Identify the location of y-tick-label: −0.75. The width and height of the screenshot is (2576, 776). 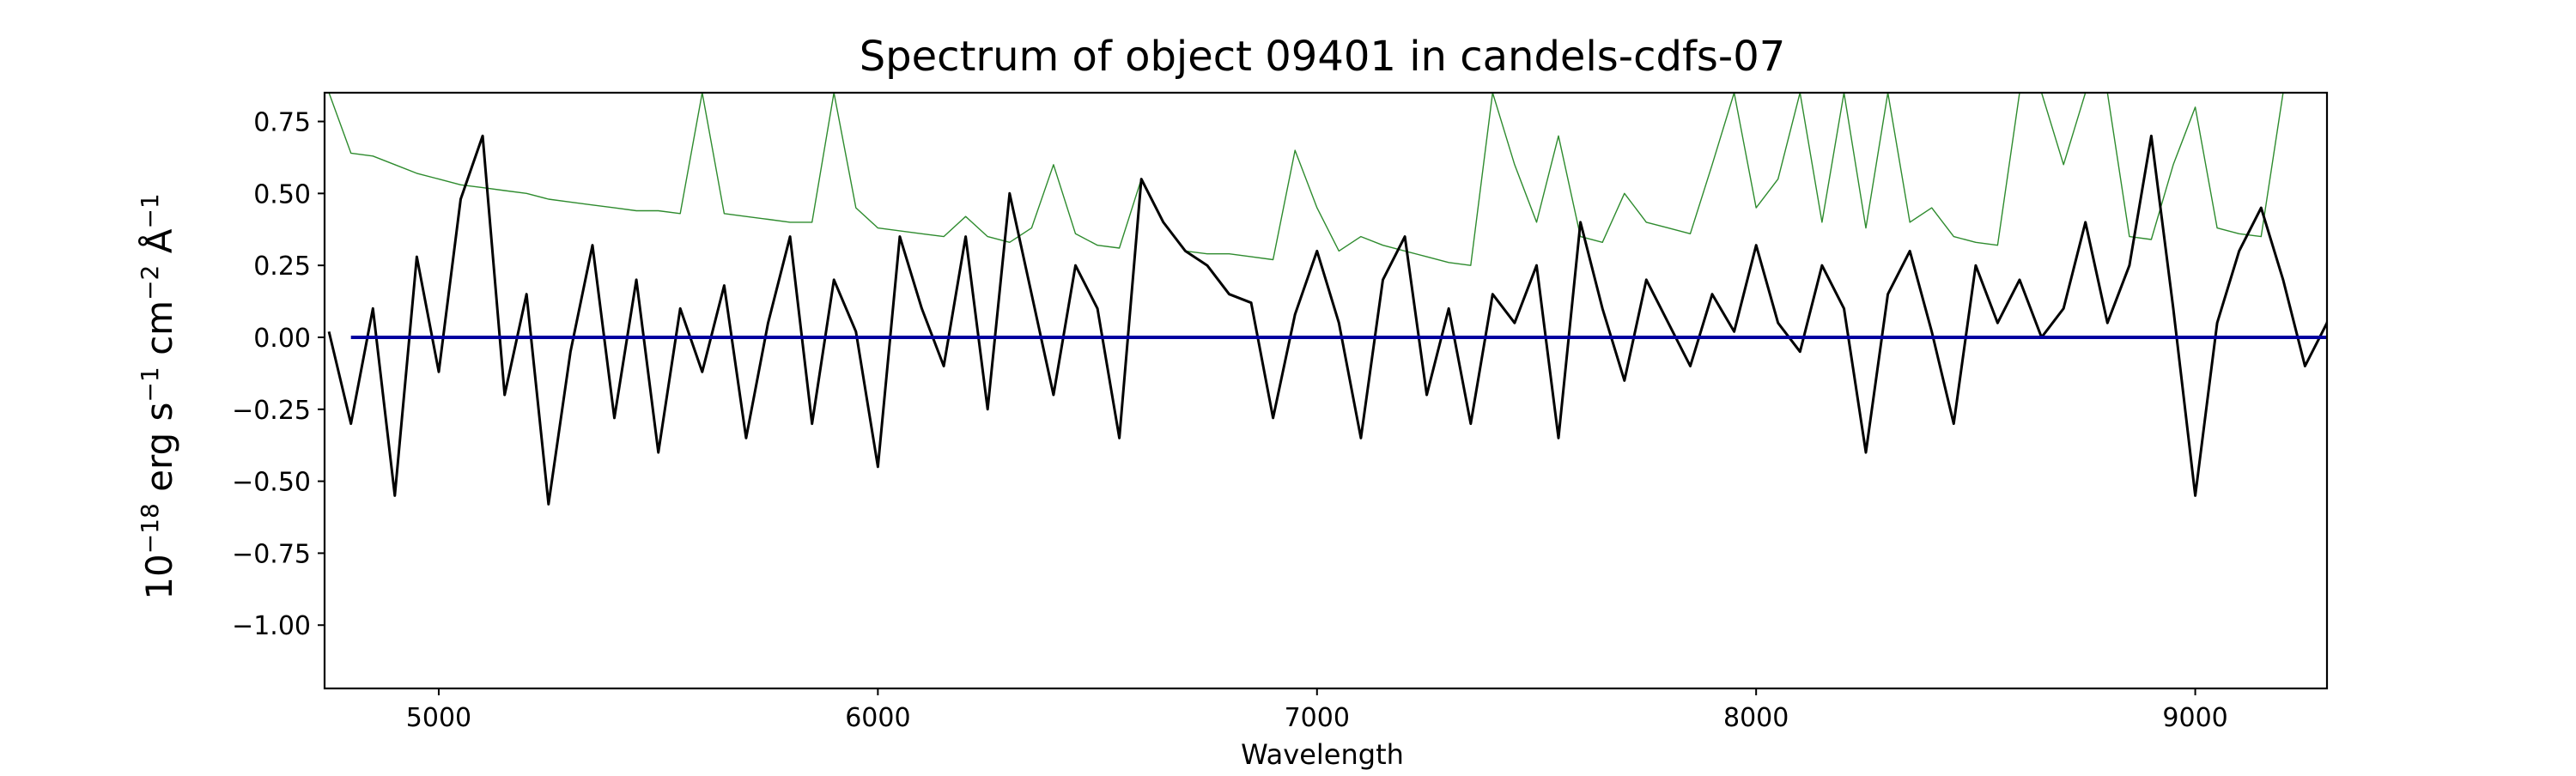
(271, 554).